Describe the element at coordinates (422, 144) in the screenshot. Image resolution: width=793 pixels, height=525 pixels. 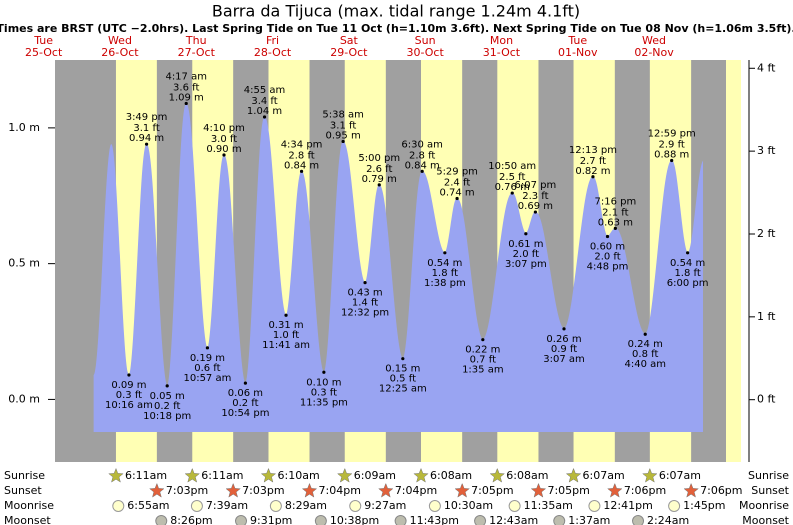
I see `tide-label: 6:30 am` at that location.